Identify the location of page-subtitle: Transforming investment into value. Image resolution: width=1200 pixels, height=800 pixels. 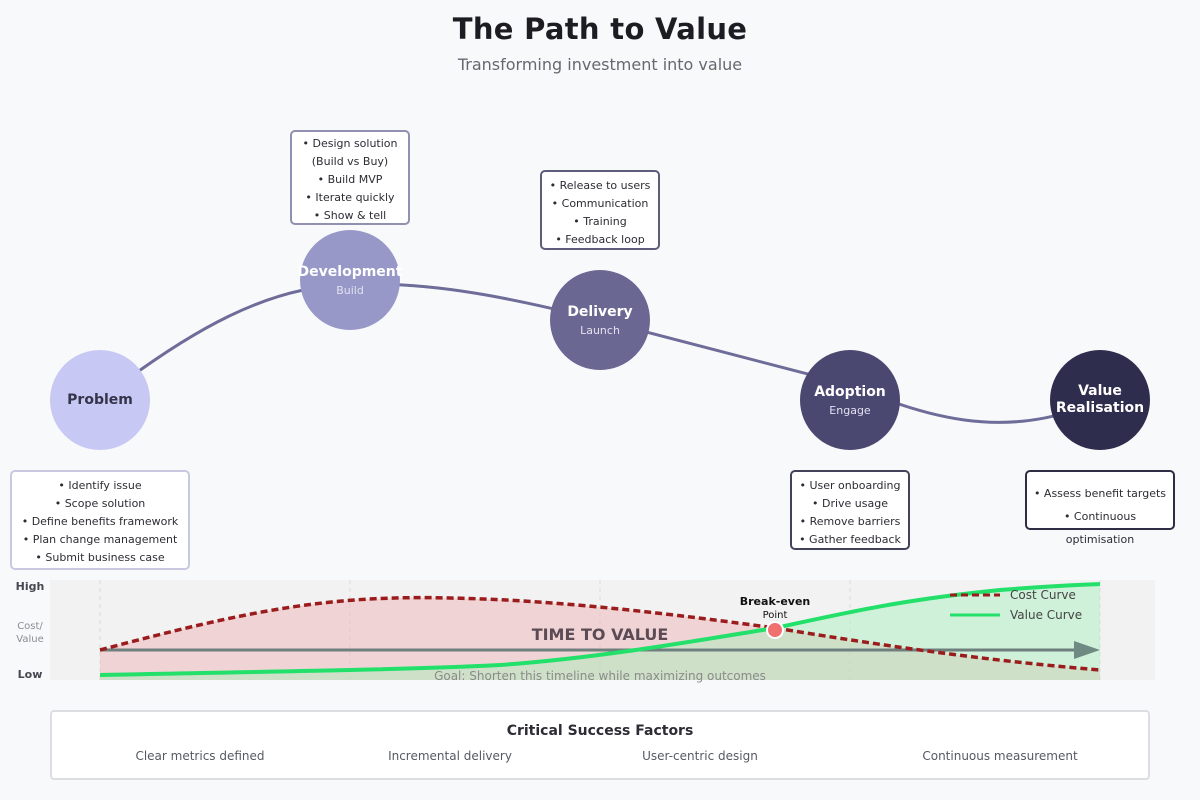
(600, 64).